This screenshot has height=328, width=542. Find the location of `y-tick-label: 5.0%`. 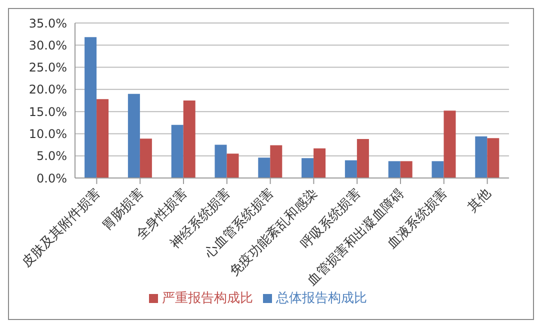

y-tick-label: 5.0% is located at coordinates (51, 156).